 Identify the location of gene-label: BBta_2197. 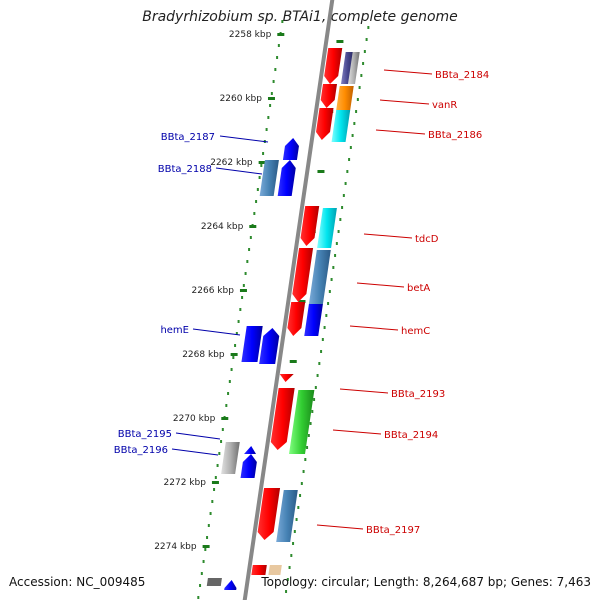
(393, 530).